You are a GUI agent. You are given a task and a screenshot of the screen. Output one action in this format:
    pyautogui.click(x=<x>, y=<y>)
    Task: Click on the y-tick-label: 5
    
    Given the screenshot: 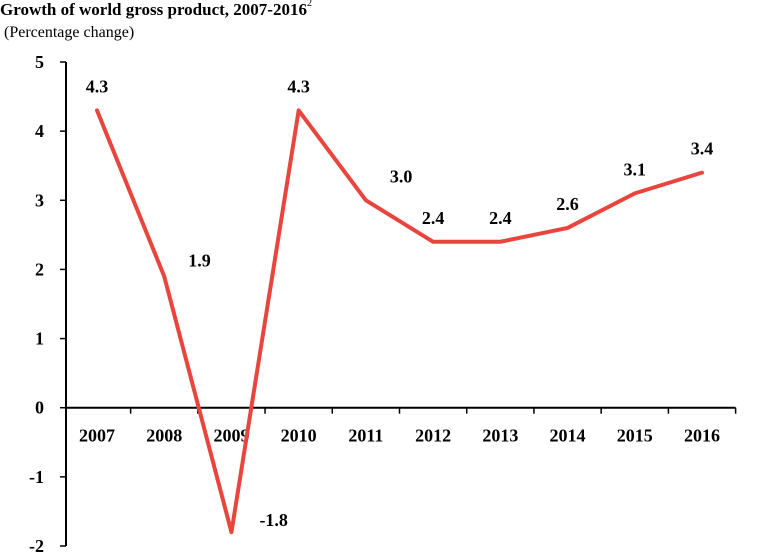 What is the action you would take?
    pyautogui.click(x=39, y=62)
    